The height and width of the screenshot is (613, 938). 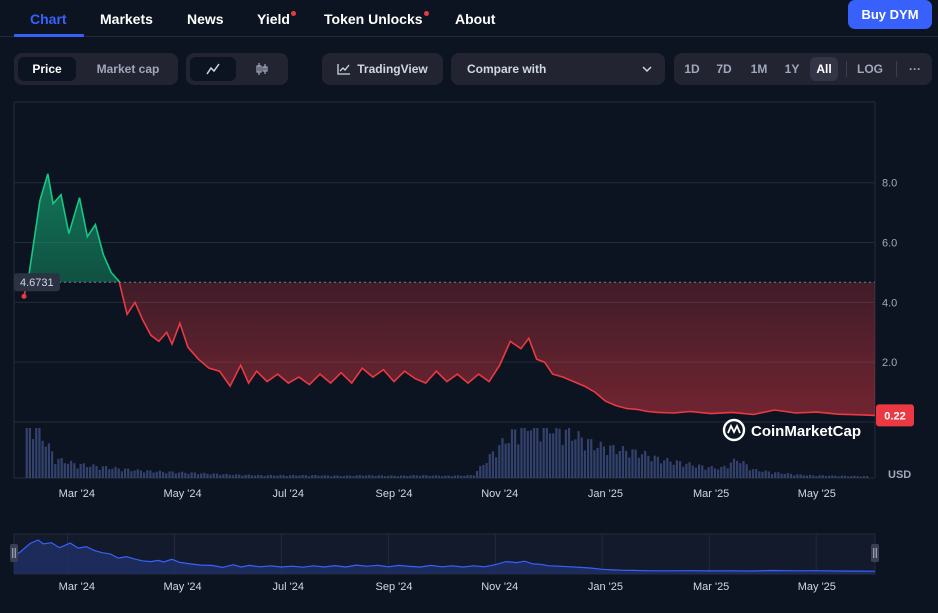 I want to click on y-tick-label: 8.0, so click(x=889, y=184).